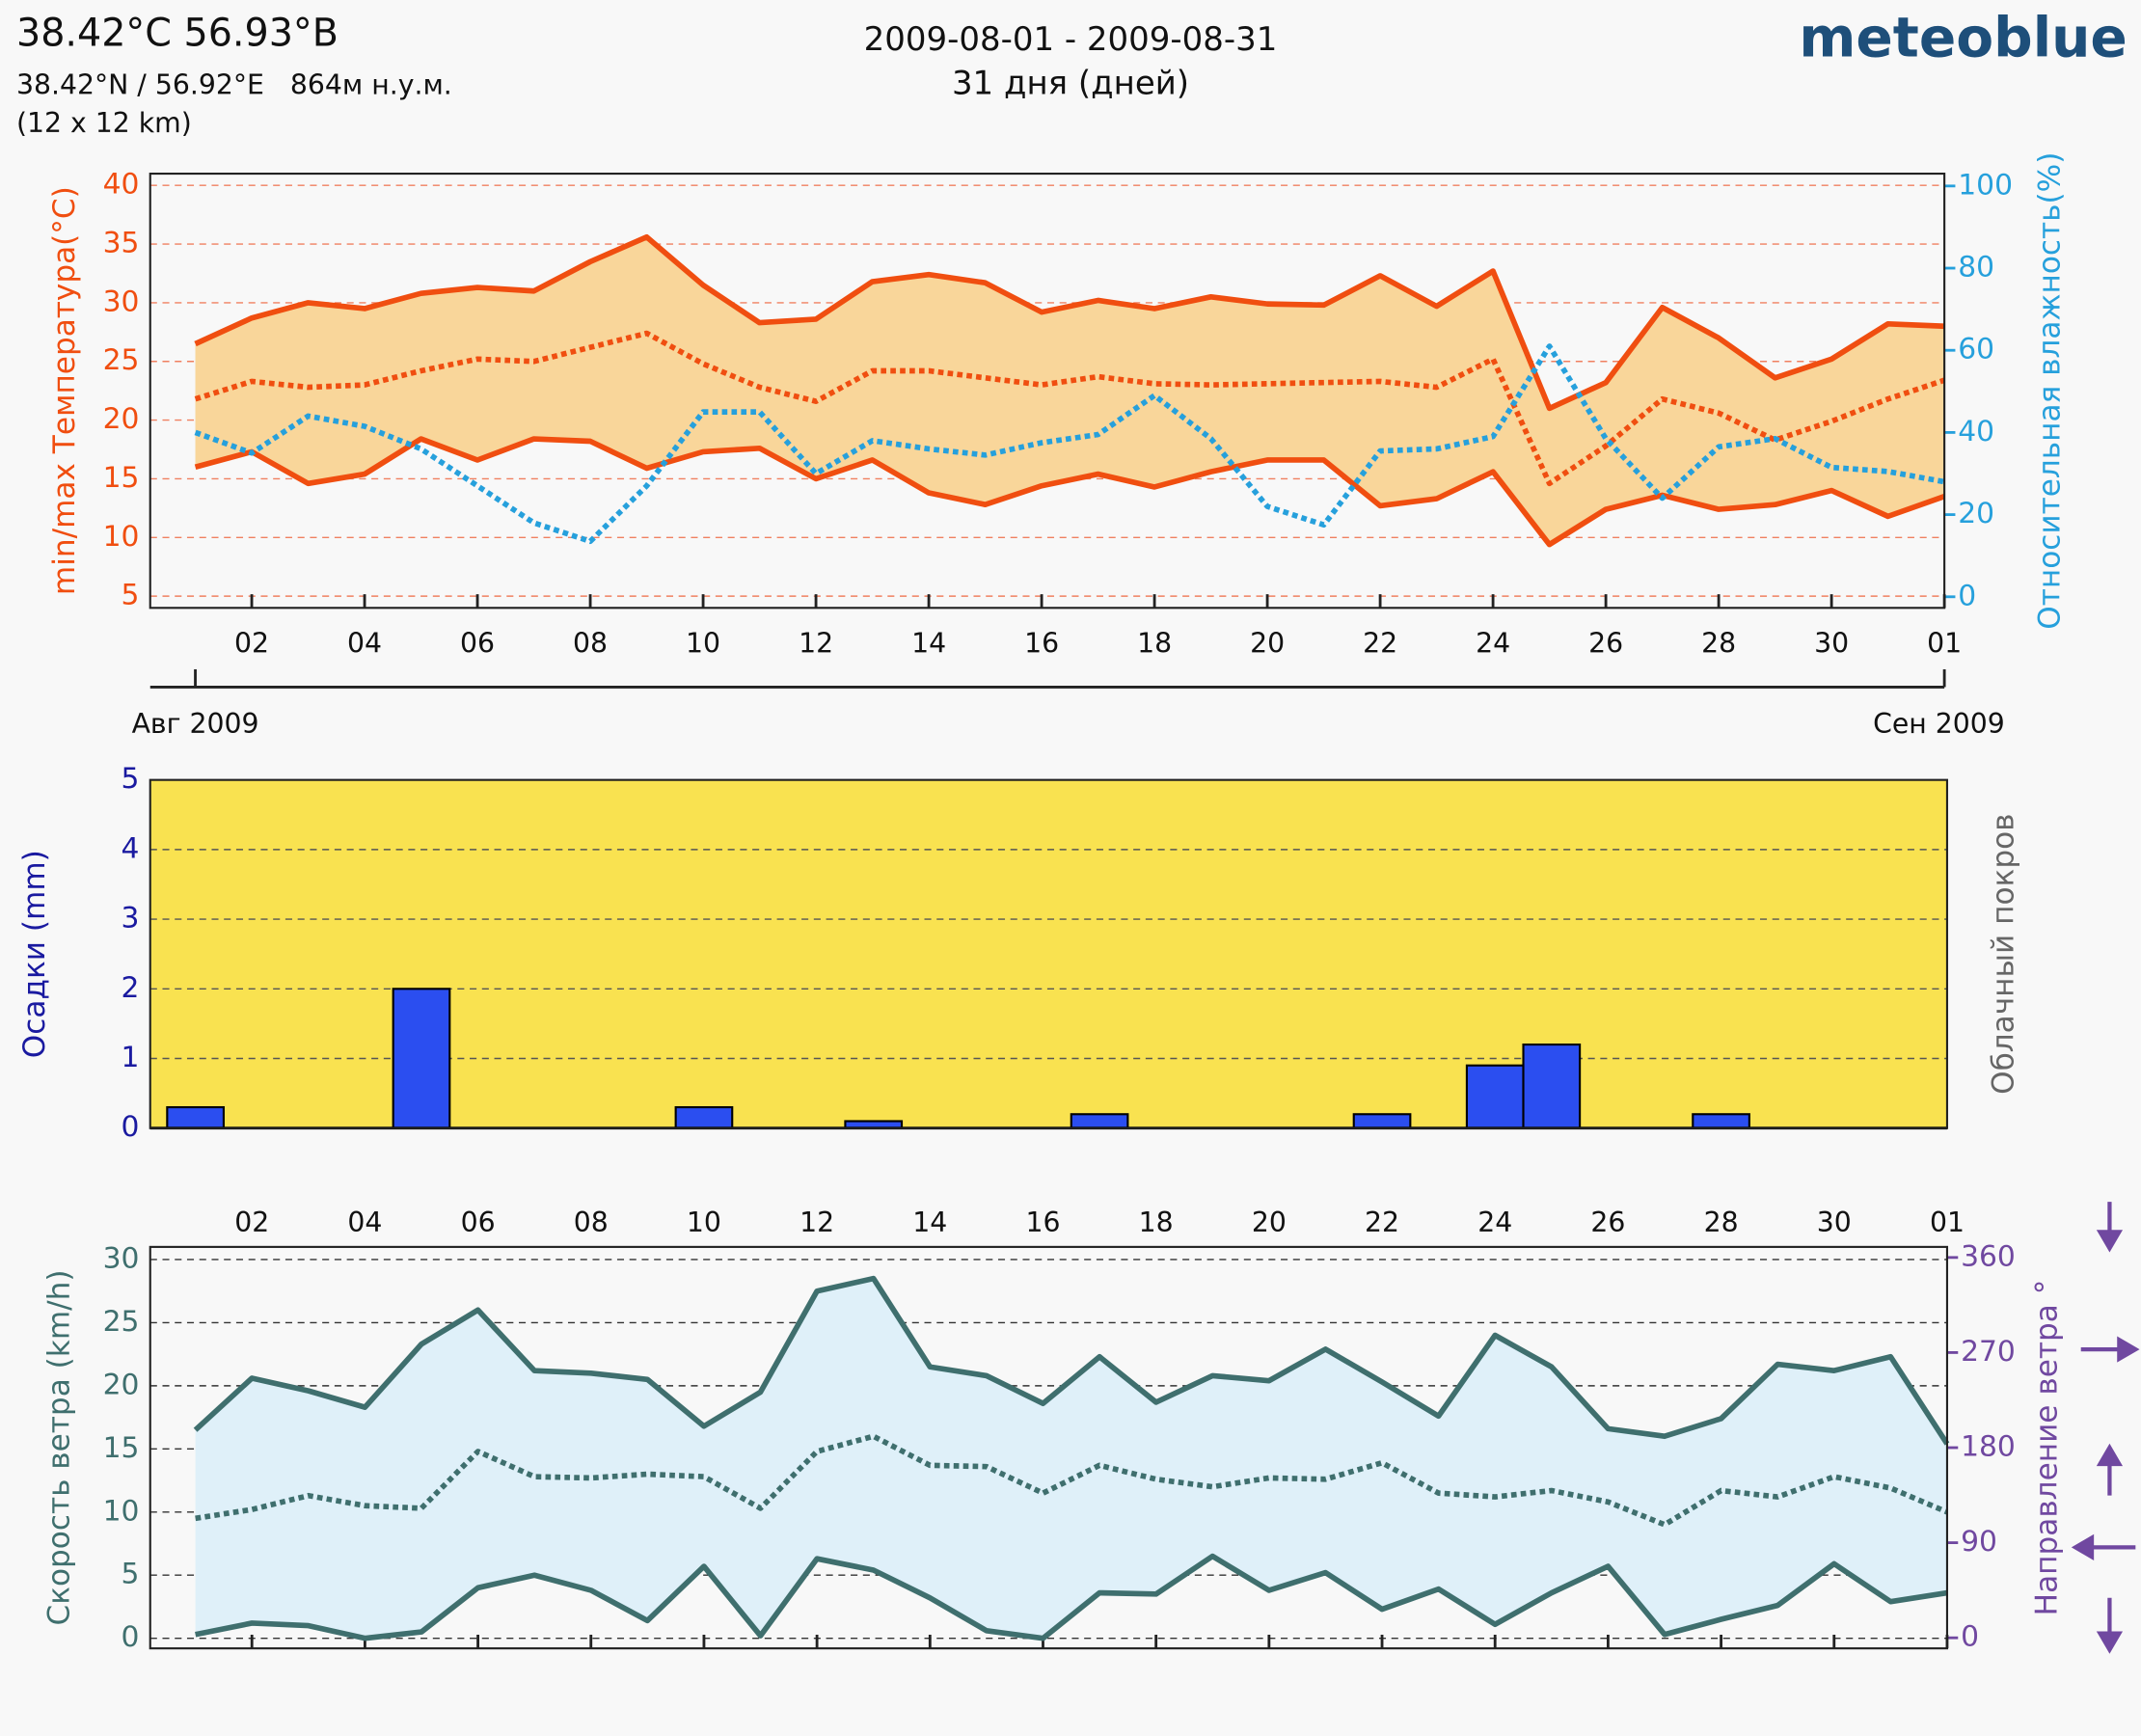 The image size is (2141, 1736). I want to click on y-tick-label: 3, so click(130, 919).